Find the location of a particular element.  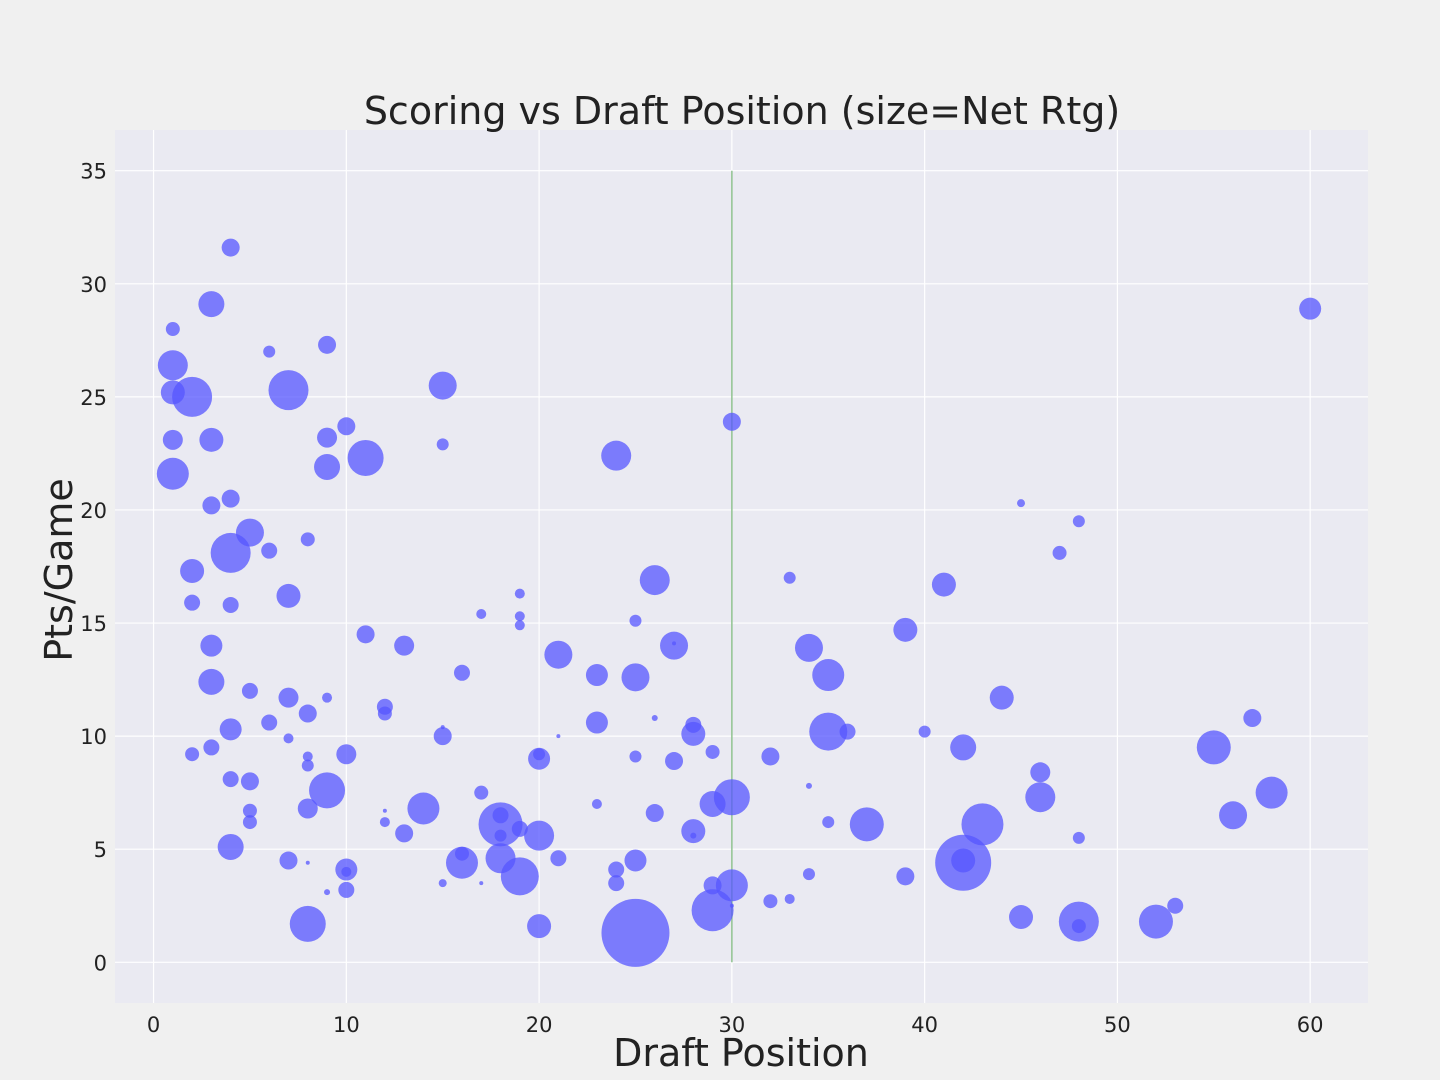

x-tick-labels: 0 10 20 30 40 50 60 is located at coordinates (735, 1025).